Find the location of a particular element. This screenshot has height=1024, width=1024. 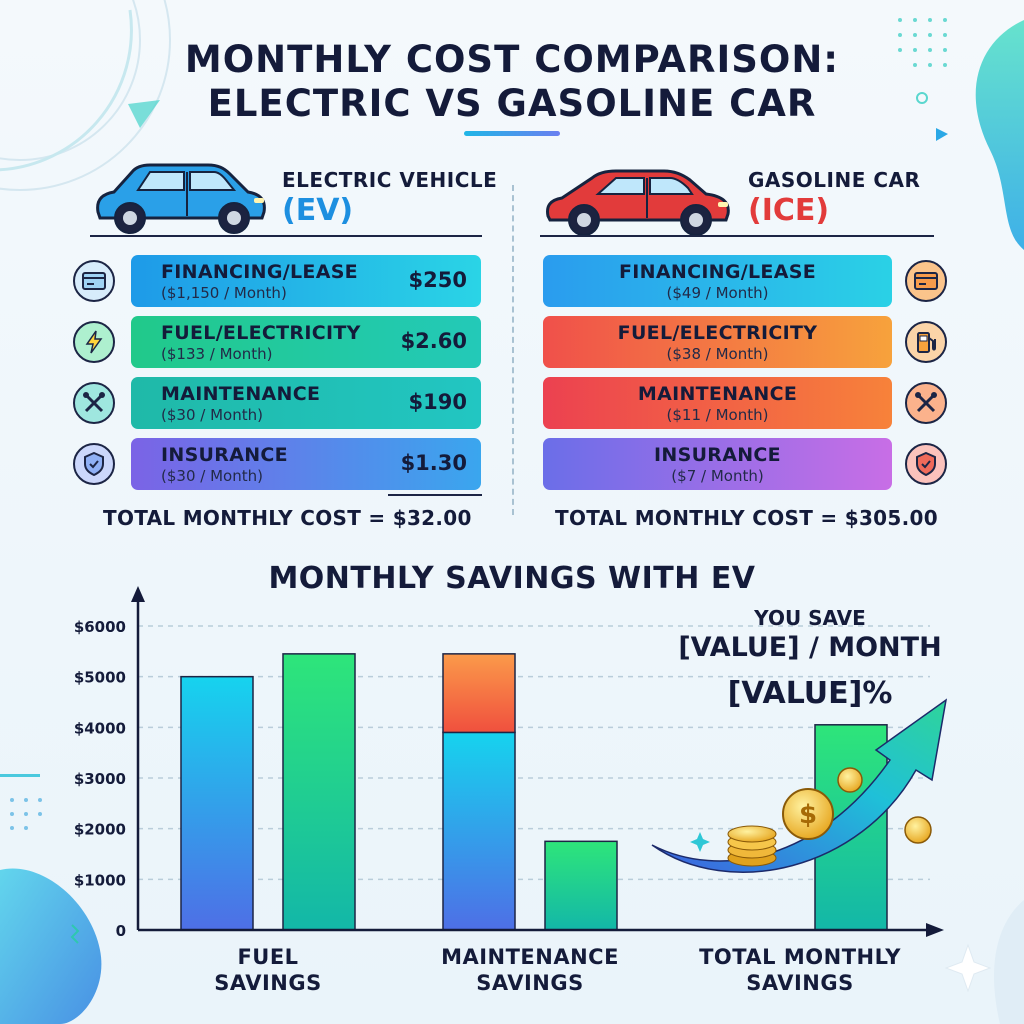

you-save-label: YOU SAVE is located at coordinates (810, 618).